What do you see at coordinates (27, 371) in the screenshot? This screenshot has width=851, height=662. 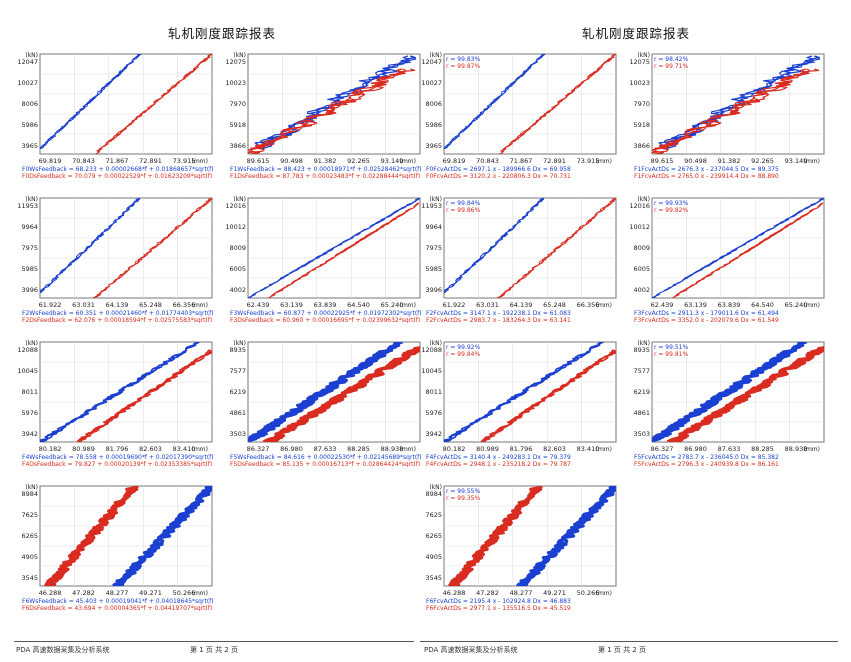 I see `y-tick-label: 10045` at bounding box center [27, 371].